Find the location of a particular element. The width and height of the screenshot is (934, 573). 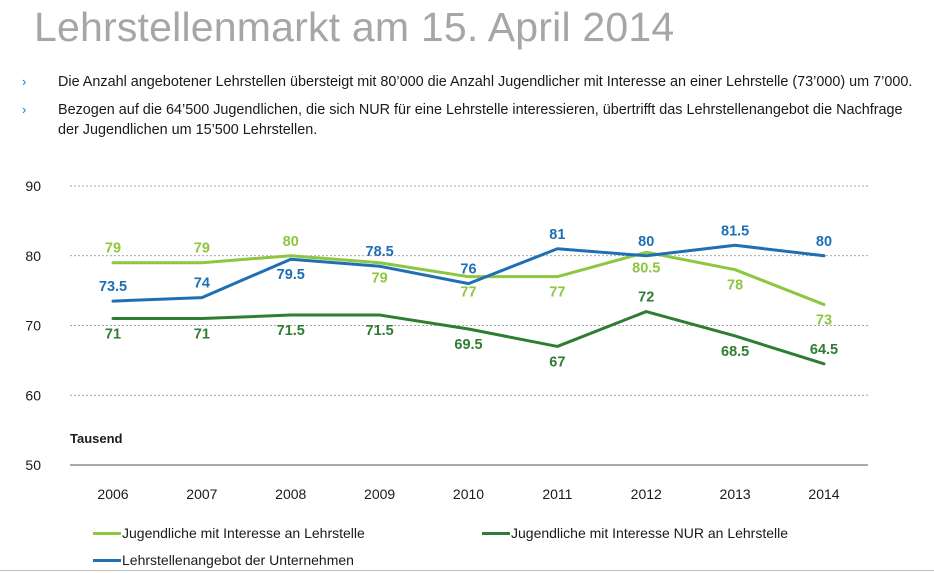

x-tick-label: 2008 is located at coordinates (290, 494).